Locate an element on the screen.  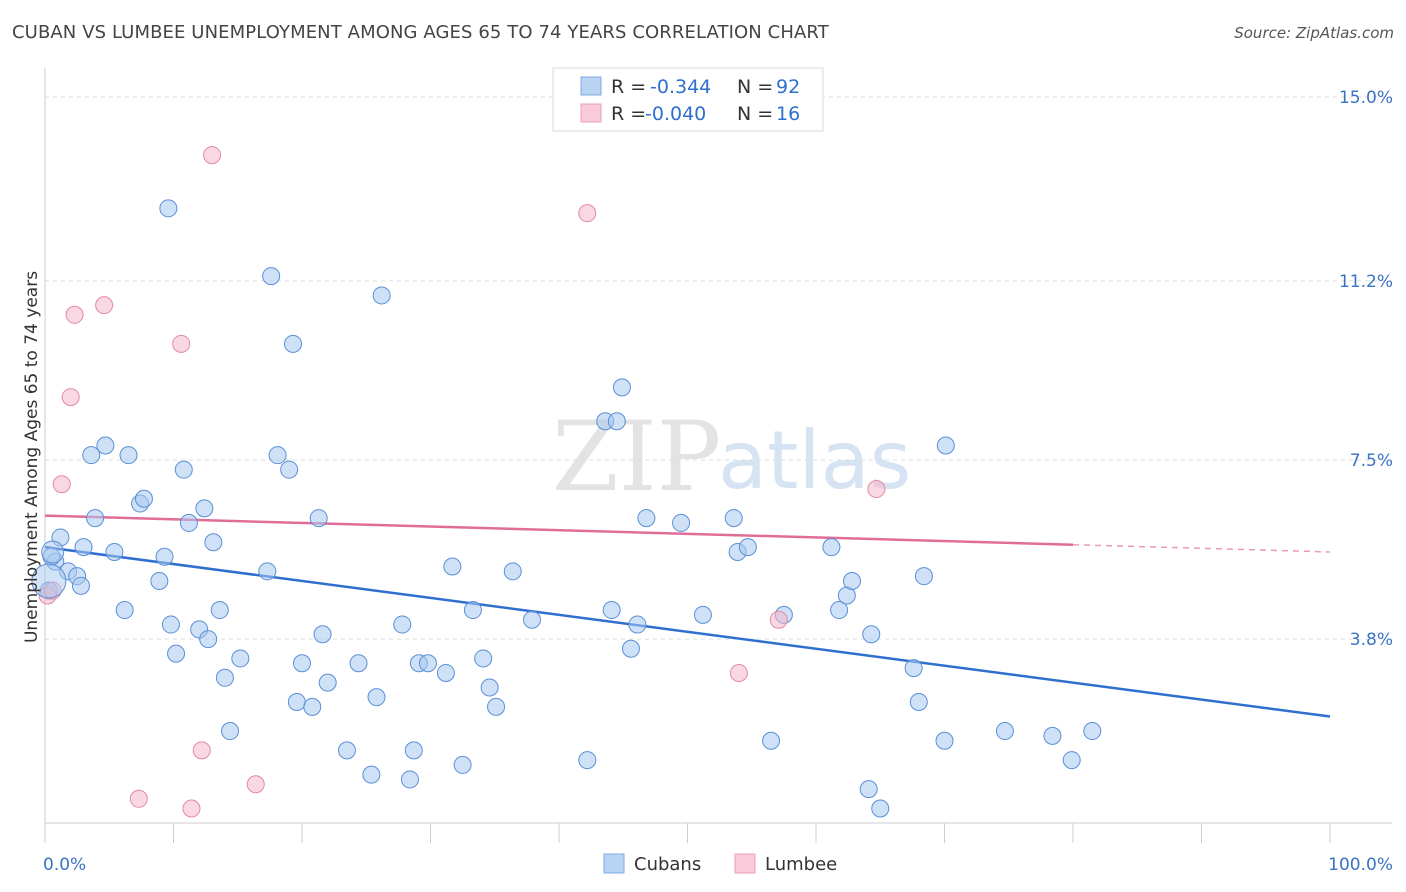
bottom-legend-label-cubans: Cubans is located at coordinates (667, 864).